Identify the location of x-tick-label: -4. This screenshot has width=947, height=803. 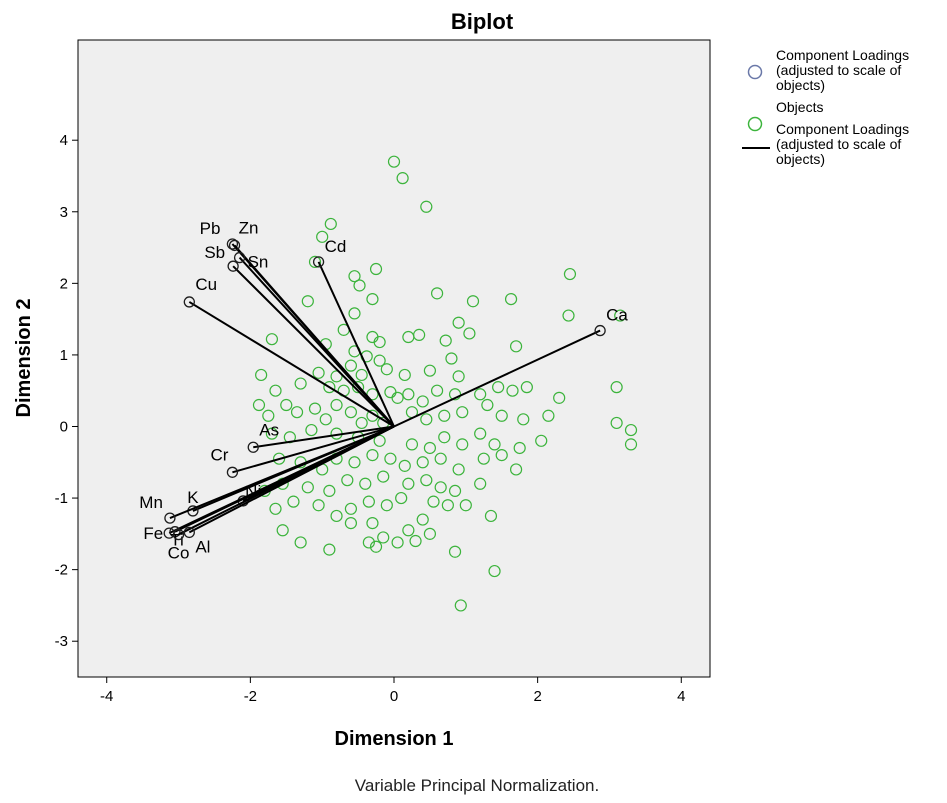
(106, 696).